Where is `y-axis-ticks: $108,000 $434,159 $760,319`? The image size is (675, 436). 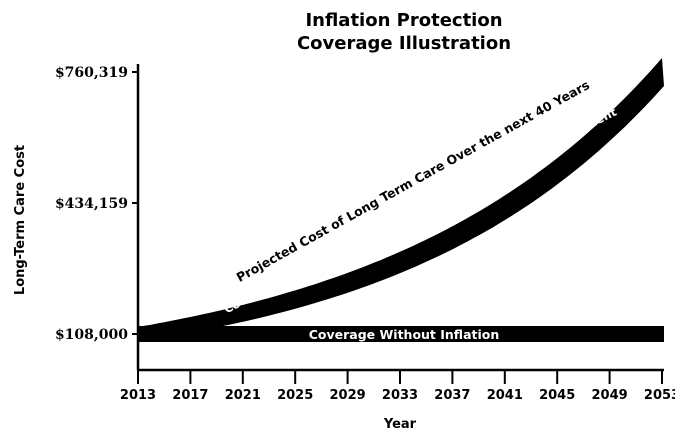
y-axis-ticks: $108,000 $434,159 $760,319 is located at coordinates (96, 204).